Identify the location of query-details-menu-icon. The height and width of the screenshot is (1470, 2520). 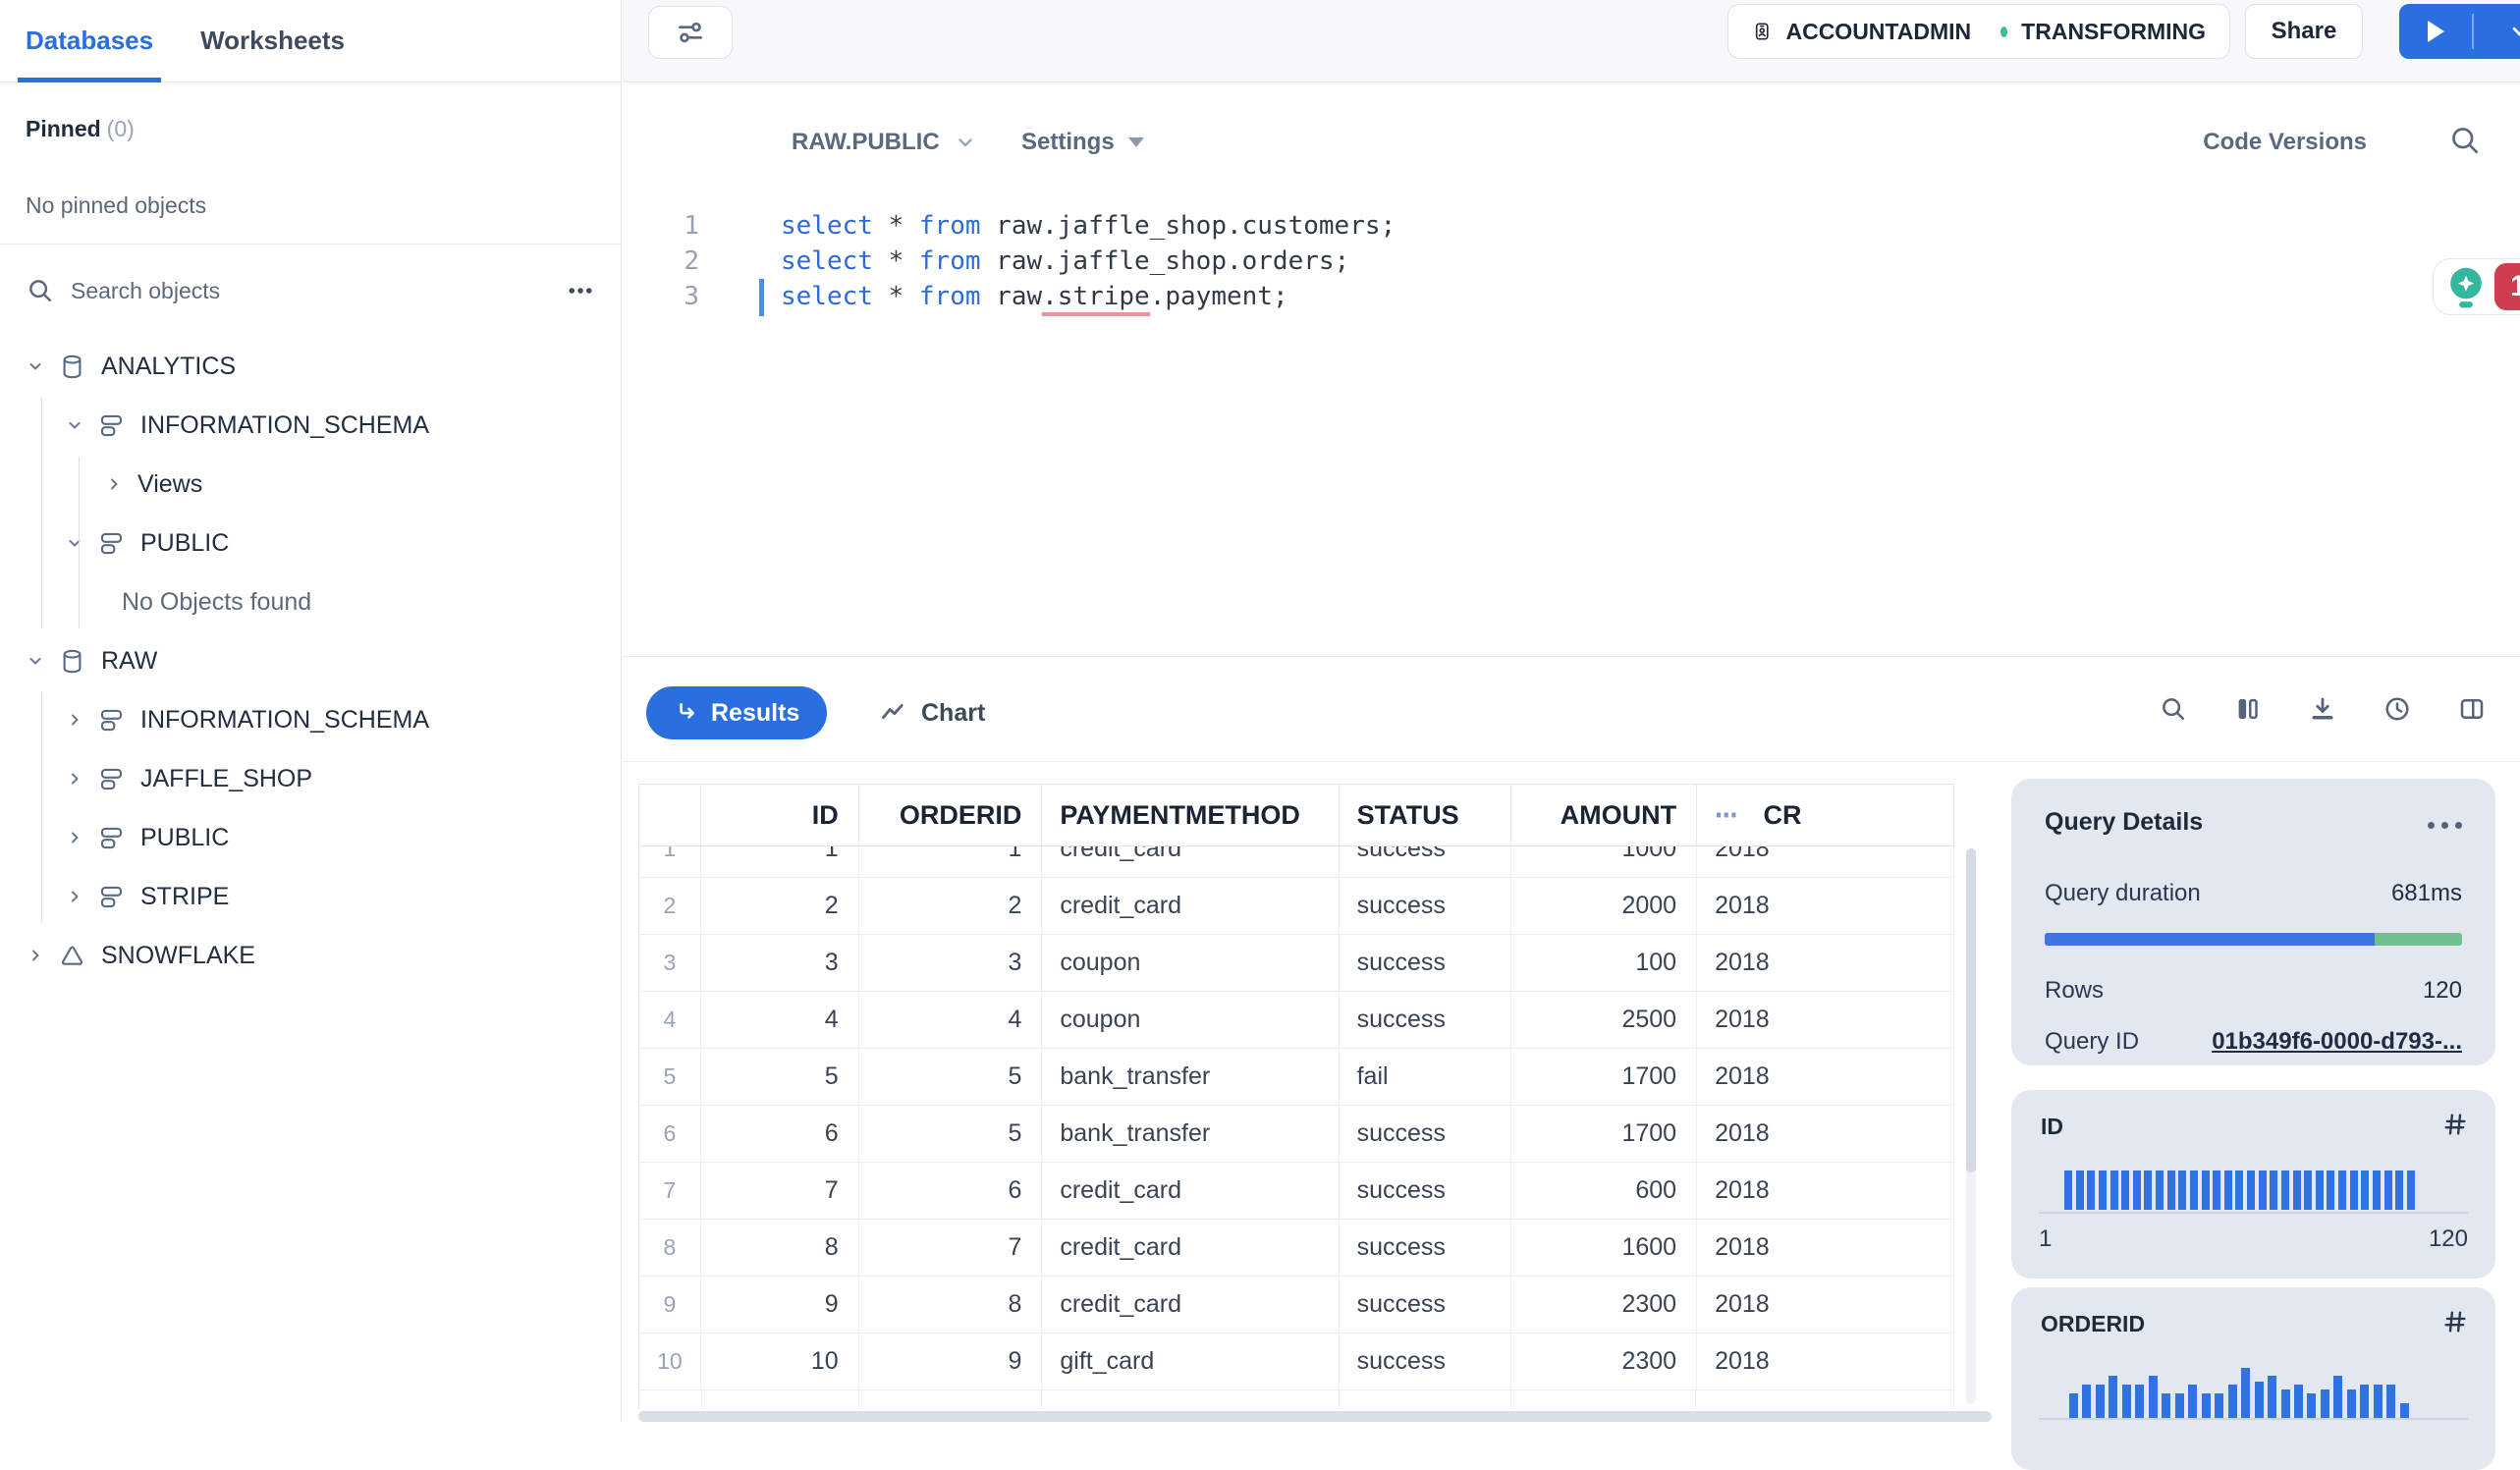
(2445, 822).